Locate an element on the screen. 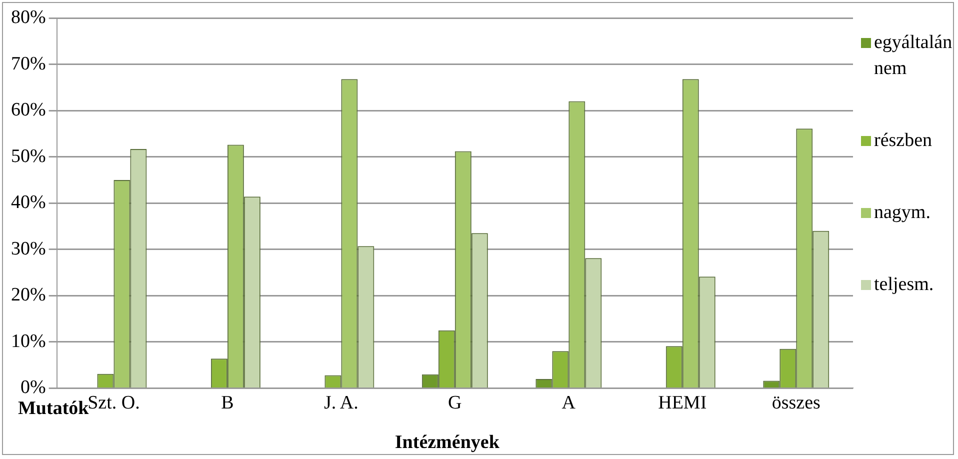 The width and height of the screenshot is (958, 459). y-tick-label: 70% is located at coordinates (28, 63).